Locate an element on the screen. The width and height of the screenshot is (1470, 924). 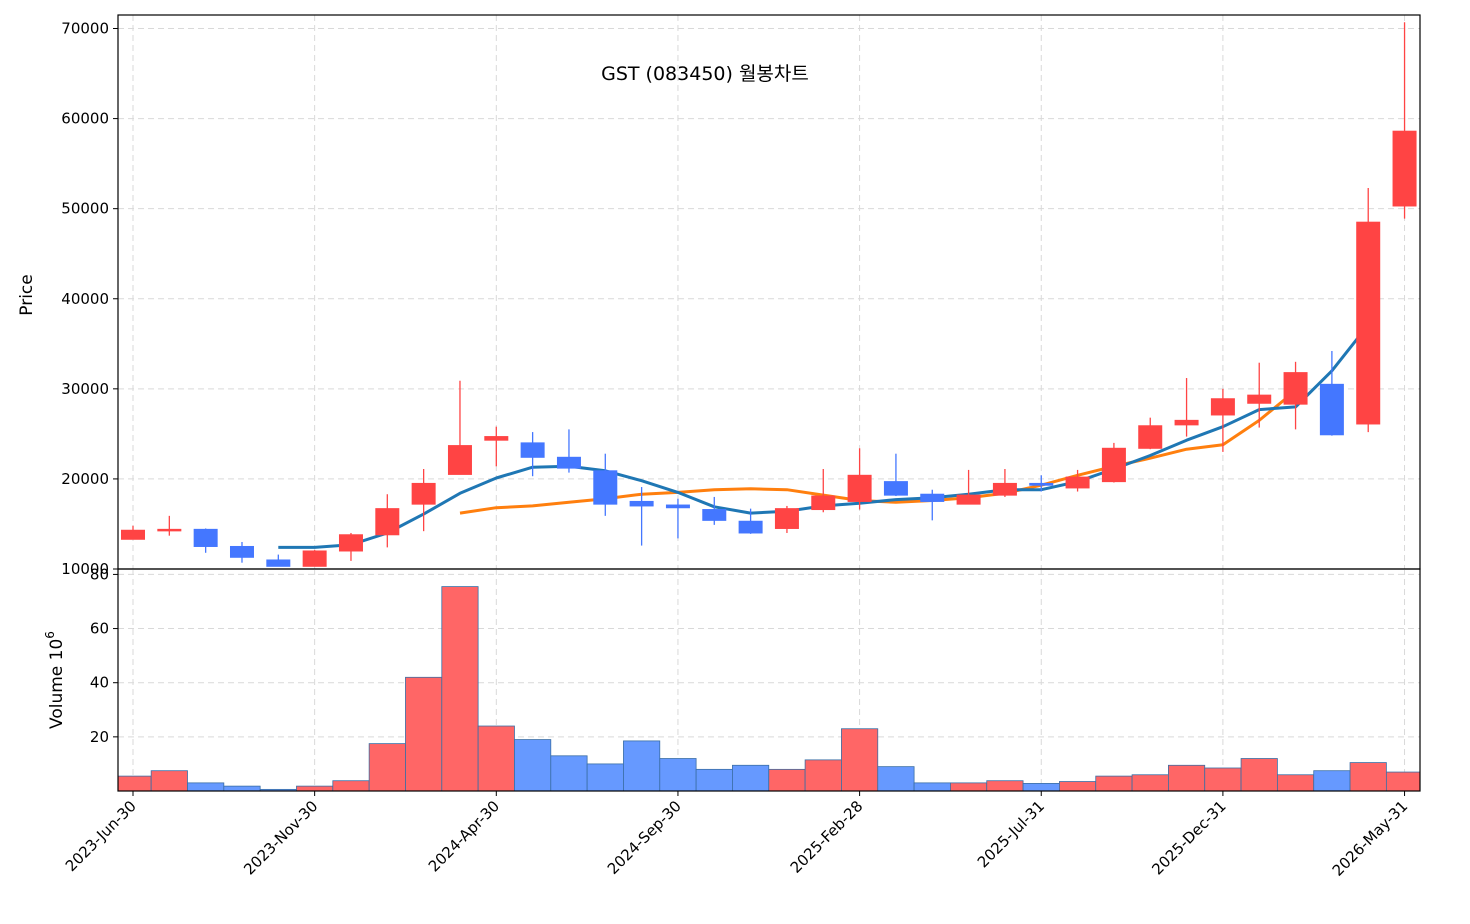
volume-axis-label: Volume is located at coordinates (57, 697).